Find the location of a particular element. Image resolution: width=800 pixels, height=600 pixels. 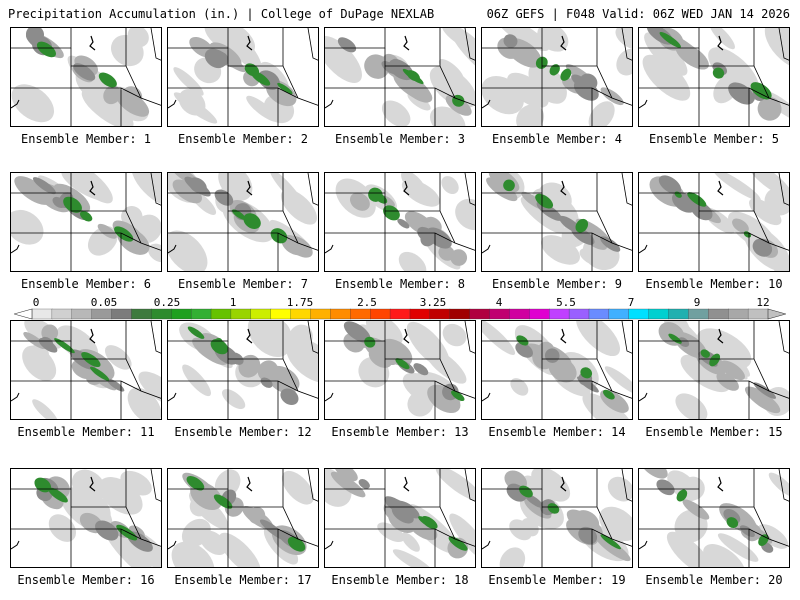

ensemble-member-label: Ensemble Member: 5 is located at coordinates (714, 139).